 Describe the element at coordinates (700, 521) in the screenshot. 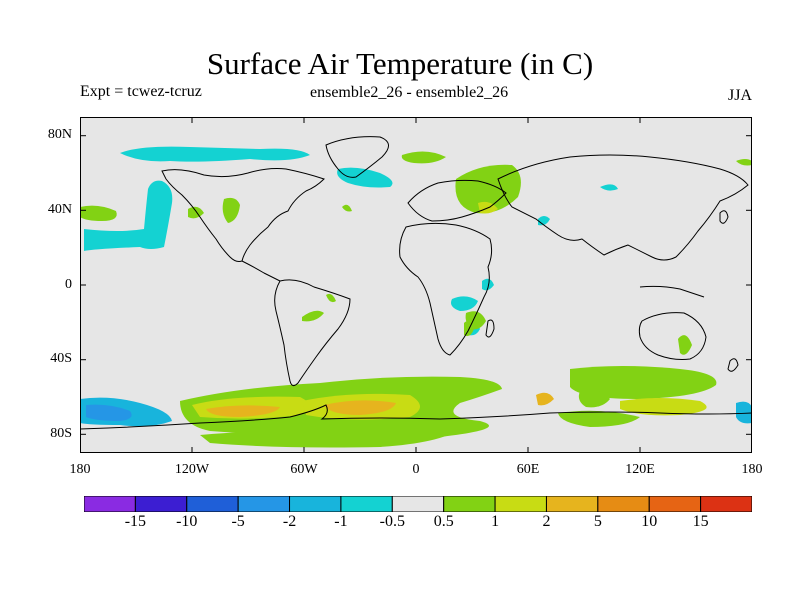

I see `colorbar-label: 15` at that location.